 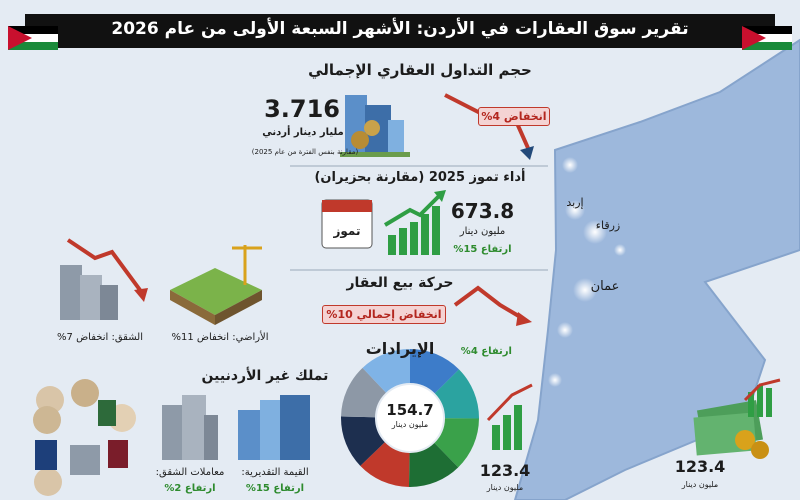 I want to click on july-value: 673.8, so click(x=482, y=211).